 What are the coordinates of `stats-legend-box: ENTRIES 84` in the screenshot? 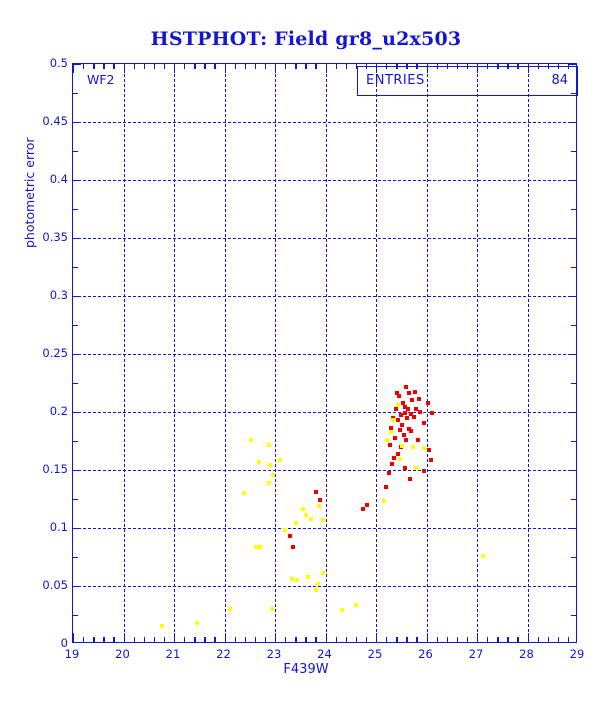 It's located at (467, 81).